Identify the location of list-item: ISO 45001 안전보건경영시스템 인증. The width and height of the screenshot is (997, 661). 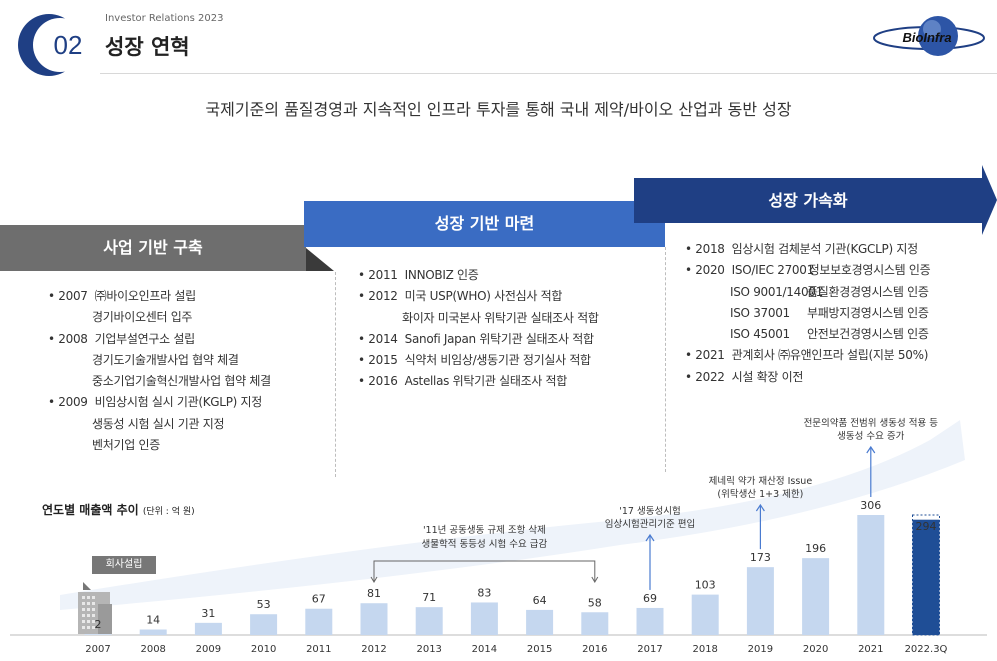
(829, 334).